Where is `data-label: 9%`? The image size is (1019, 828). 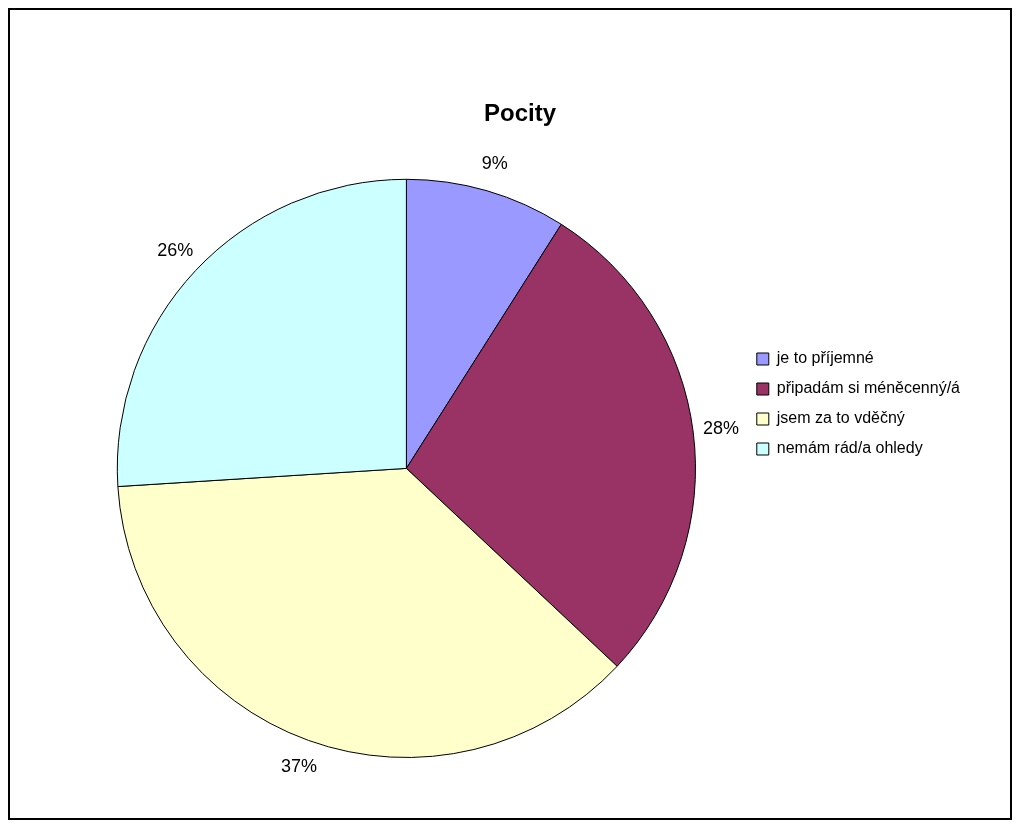
data-label: 9% is located at coordinates (494, 162).